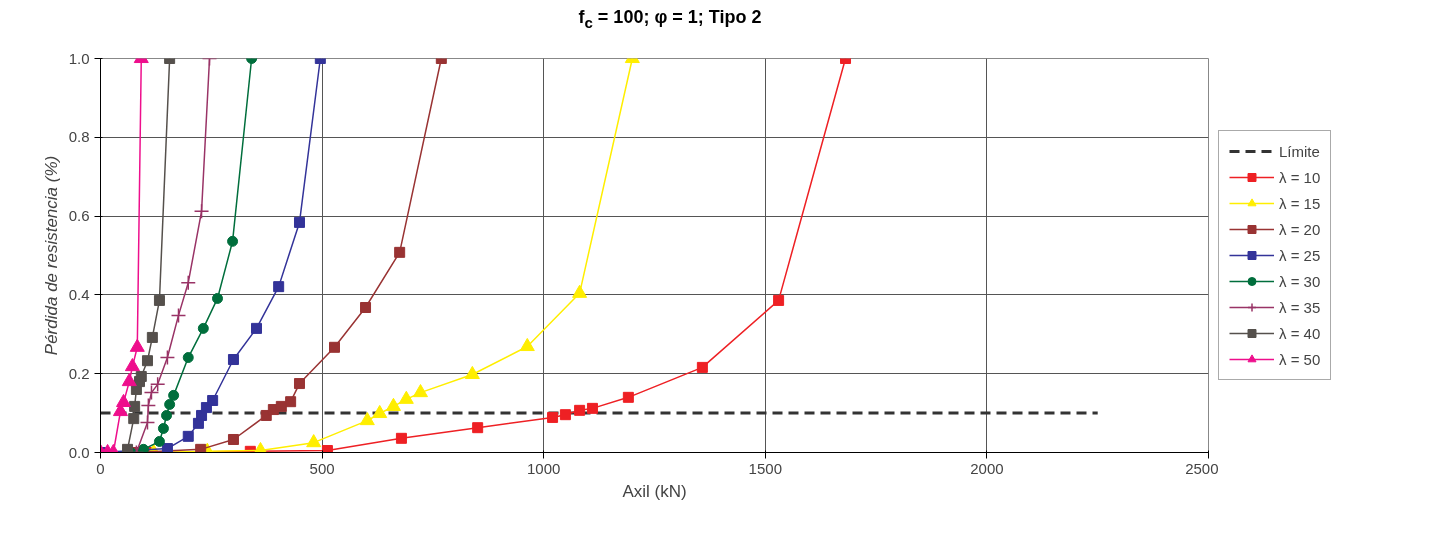 This screenshot has height=552, width=1441. What do you see at coordinates (1300, 255) in the screenshot?
I see `legend-label: λ = 25` at bounding box center [1300, 255].